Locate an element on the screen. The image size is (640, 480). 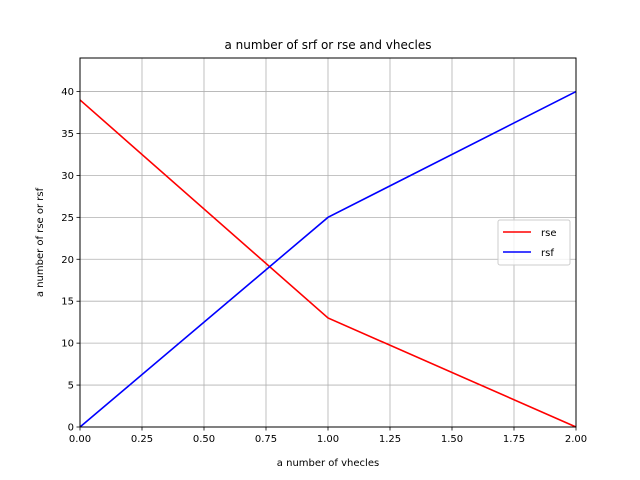
y-tick-label: 5 is located at coordinates (71, 386).